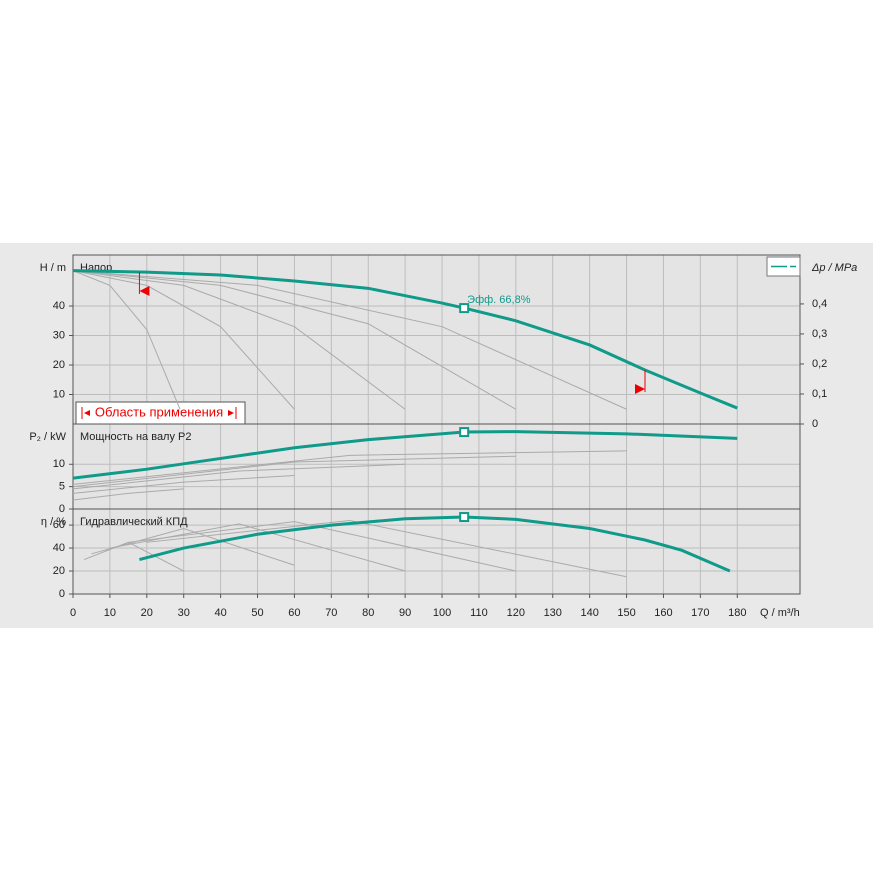 The height and width of the screenshot is (873, 873). What do you see at coordinates (331, 613) in the screenshot?
I see `x-tick-label: 70` at bounding box center [331, 613].